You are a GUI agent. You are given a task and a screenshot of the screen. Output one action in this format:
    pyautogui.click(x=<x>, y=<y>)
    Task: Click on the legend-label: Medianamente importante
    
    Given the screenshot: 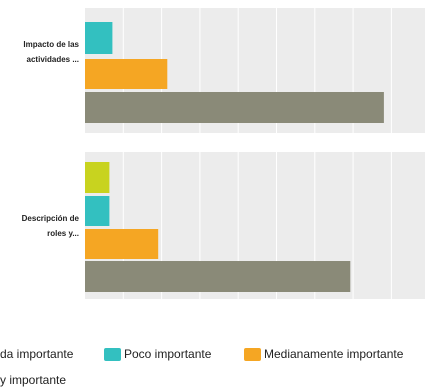 What is the action you would take?
    pyautogui.click(x=334, y=354)
    